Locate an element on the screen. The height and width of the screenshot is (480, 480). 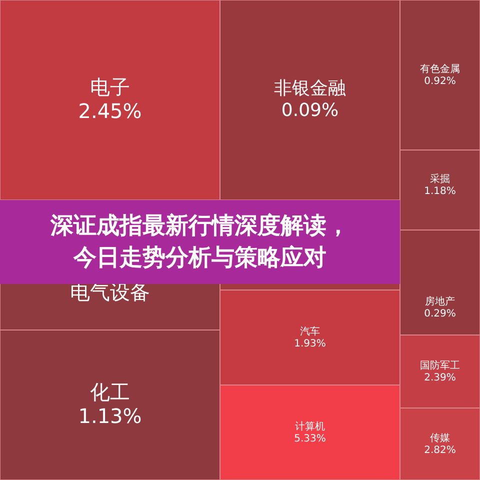
data-label: 1.18% is located at coordinates (440, 191).